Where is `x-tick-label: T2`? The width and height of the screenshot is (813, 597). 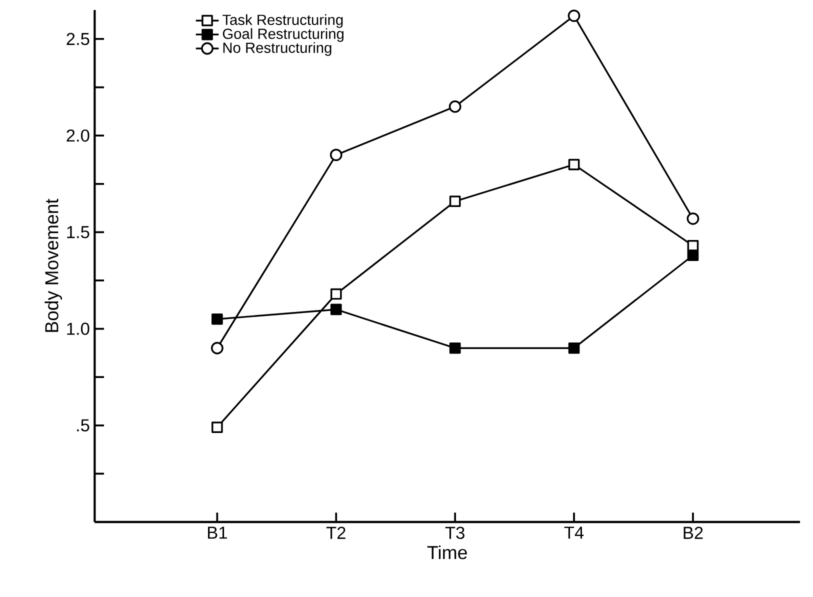 x-tick-label: T2 is located at coordinates (336, 532).